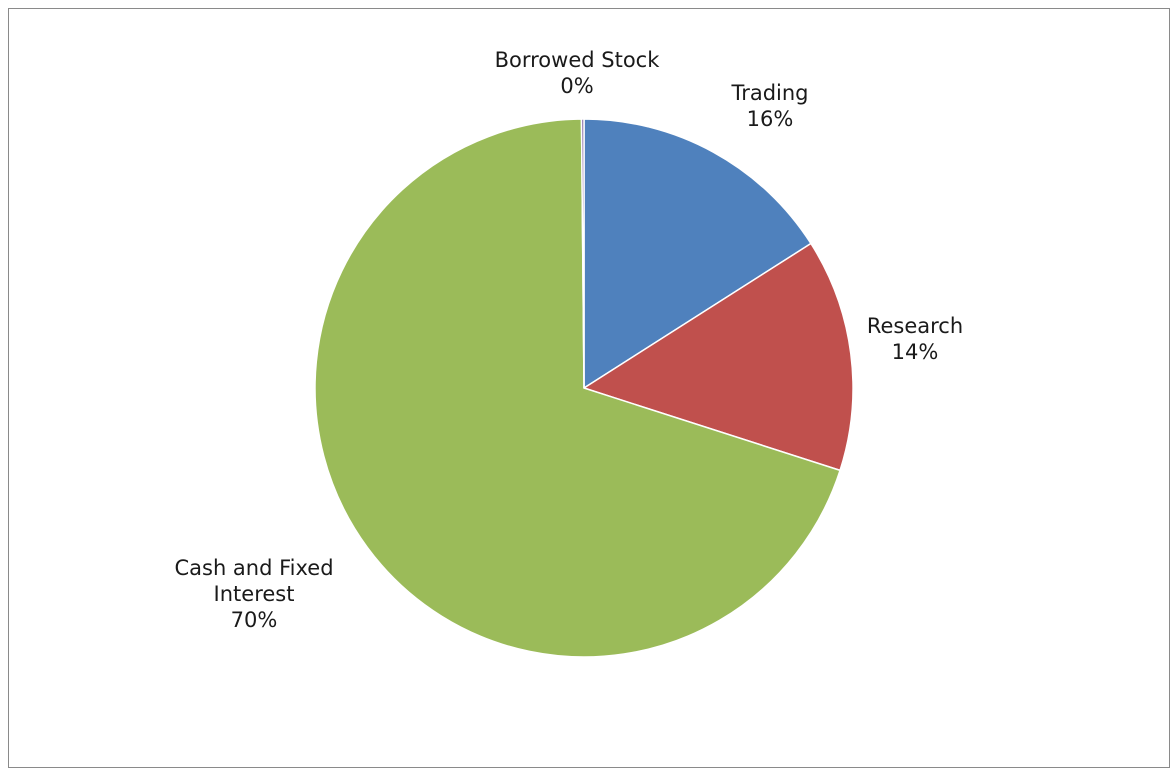 The width and height of the screenshot is (1172, 768). I want to click on data-label-line: Trading, so click(769, 93).